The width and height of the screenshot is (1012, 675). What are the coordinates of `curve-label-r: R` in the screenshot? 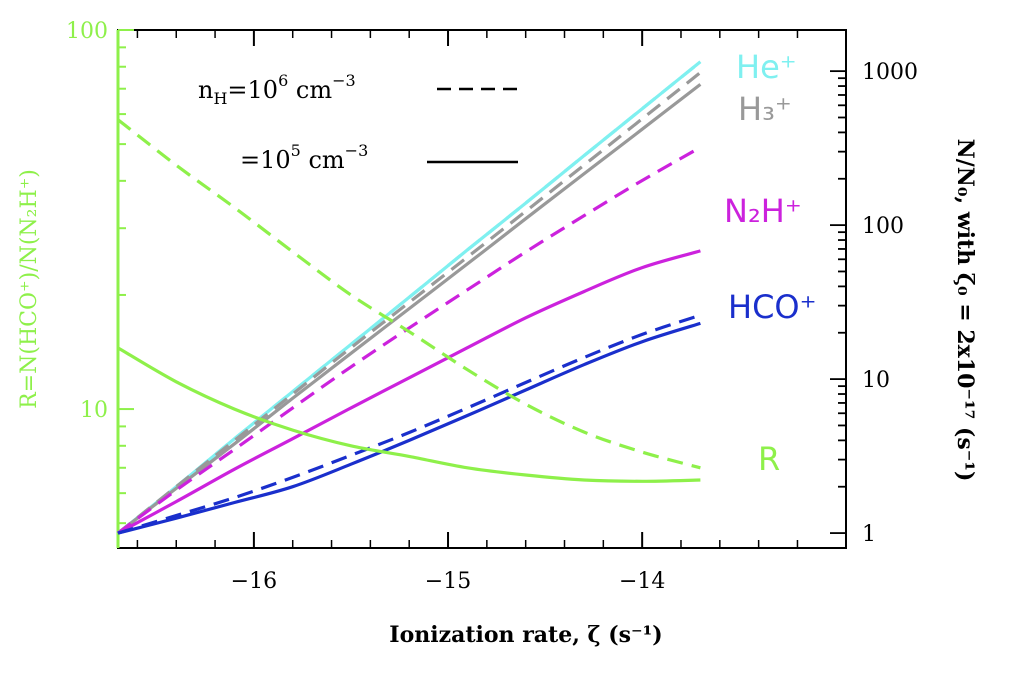 It's located at (769, 459).